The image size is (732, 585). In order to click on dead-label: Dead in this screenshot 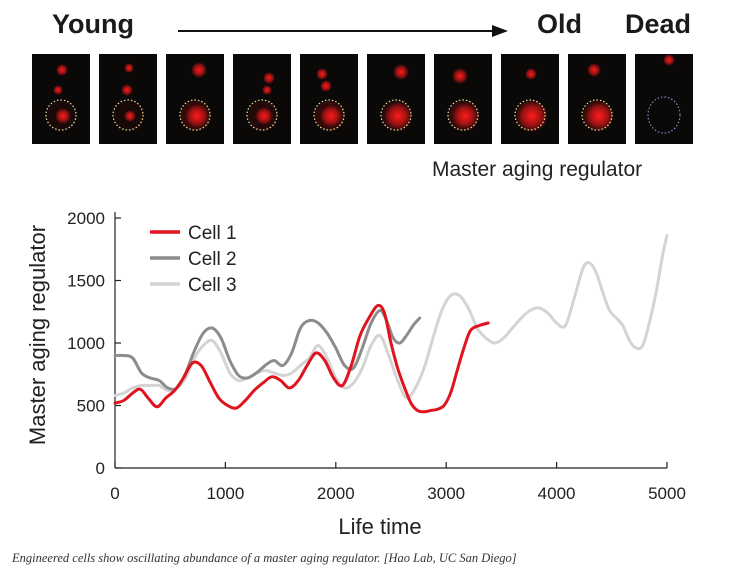, I will do `click(658, 24)`.